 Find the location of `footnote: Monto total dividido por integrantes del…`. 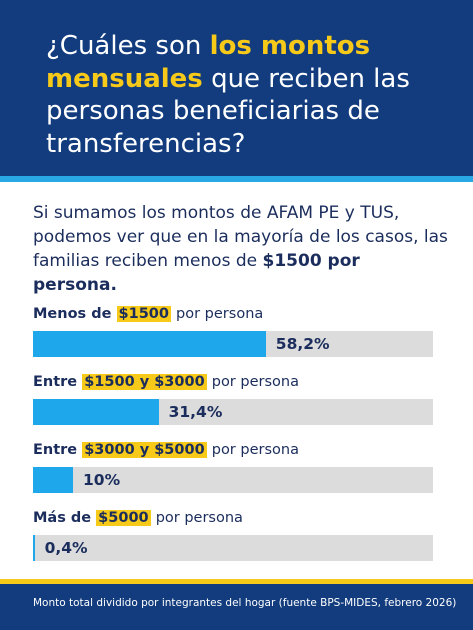

footnote: Monto total dividido por integrantes del… is located at coordinates (245, 603).